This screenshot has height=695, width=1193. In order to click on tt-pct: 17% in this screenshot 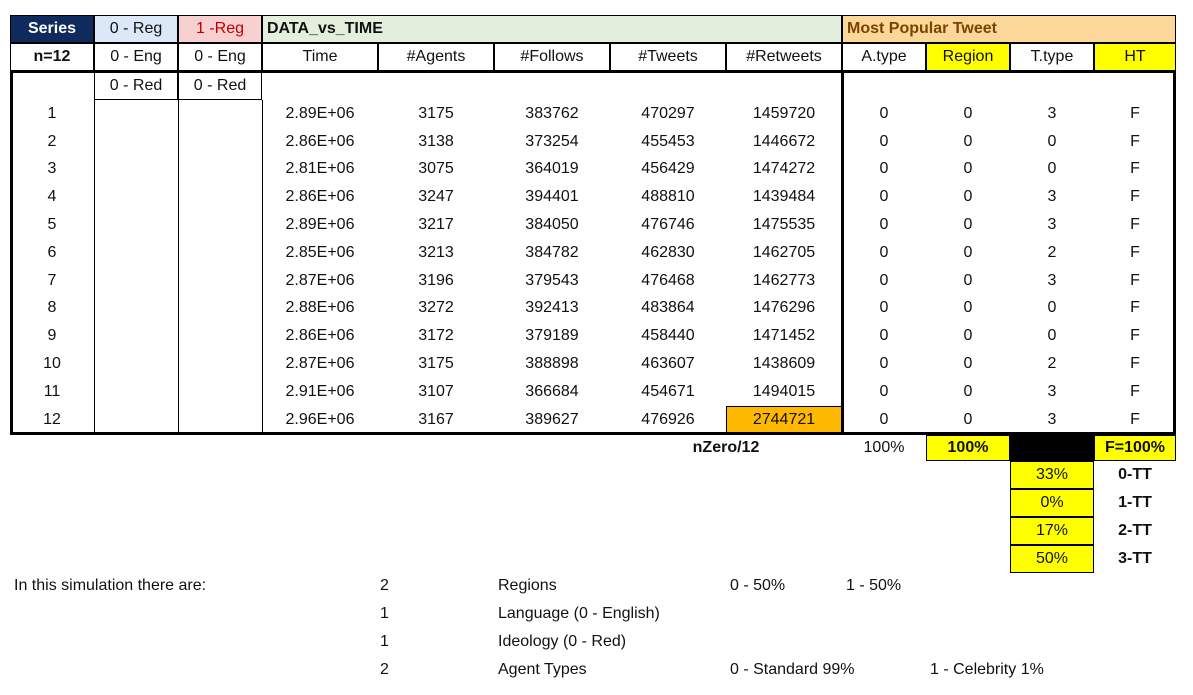, I will do `click(1052, 531)`.